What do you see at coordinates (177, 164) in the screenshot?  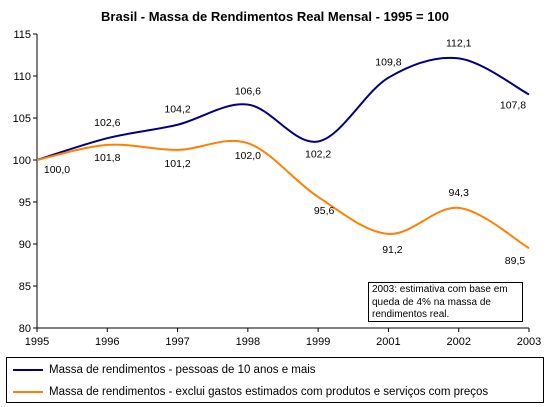 I see `data-label: 101,2` at bounding box center [177, 164].